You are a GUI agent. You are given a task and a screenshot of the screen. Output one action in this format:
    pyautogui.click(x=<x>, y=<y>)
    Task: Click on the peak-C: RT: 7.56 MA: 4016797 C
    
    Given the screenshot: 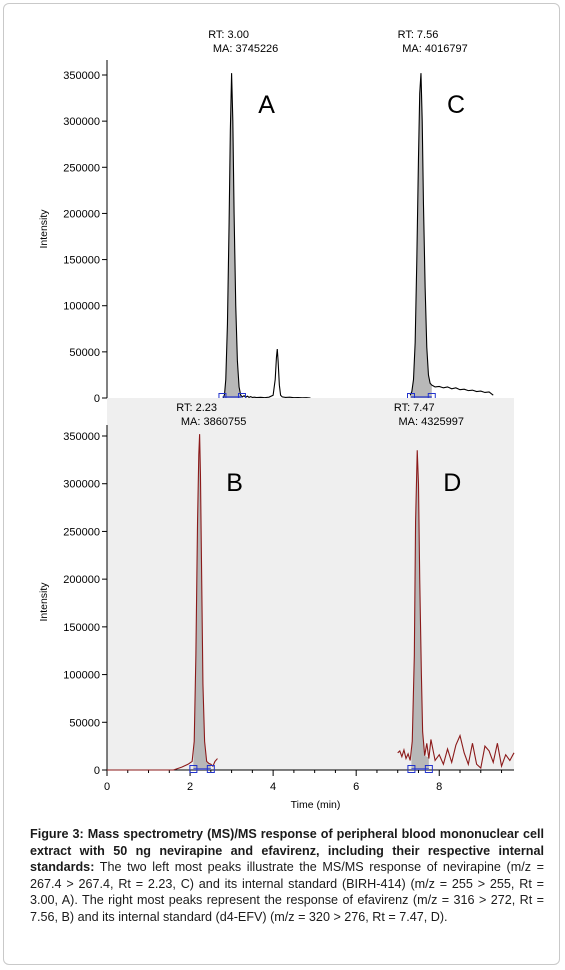 What is the action you would take?
    pyautogui.click(x=446, y=215)
    